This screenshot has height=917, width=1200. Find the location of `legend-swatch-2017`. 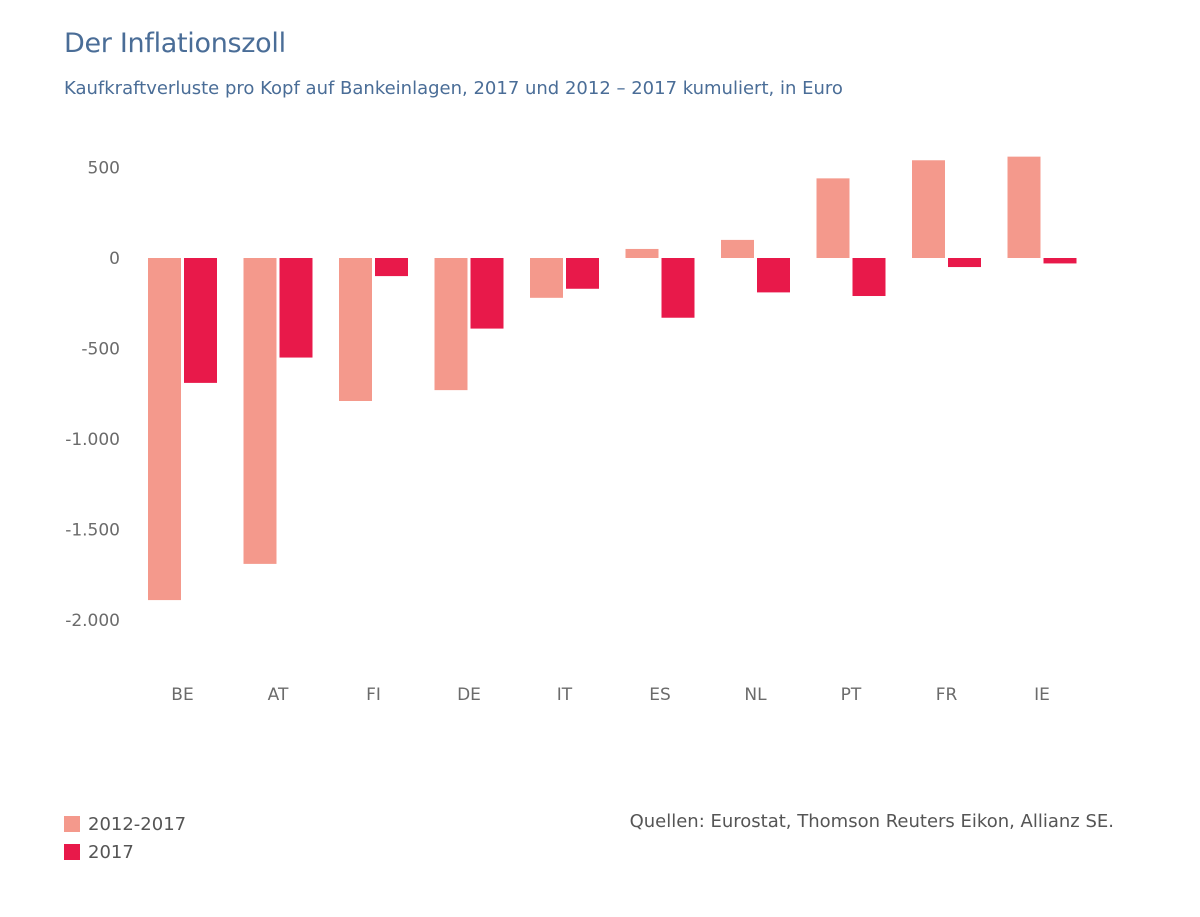

legend-swatch-2017 is located at coordinates (72, 852).